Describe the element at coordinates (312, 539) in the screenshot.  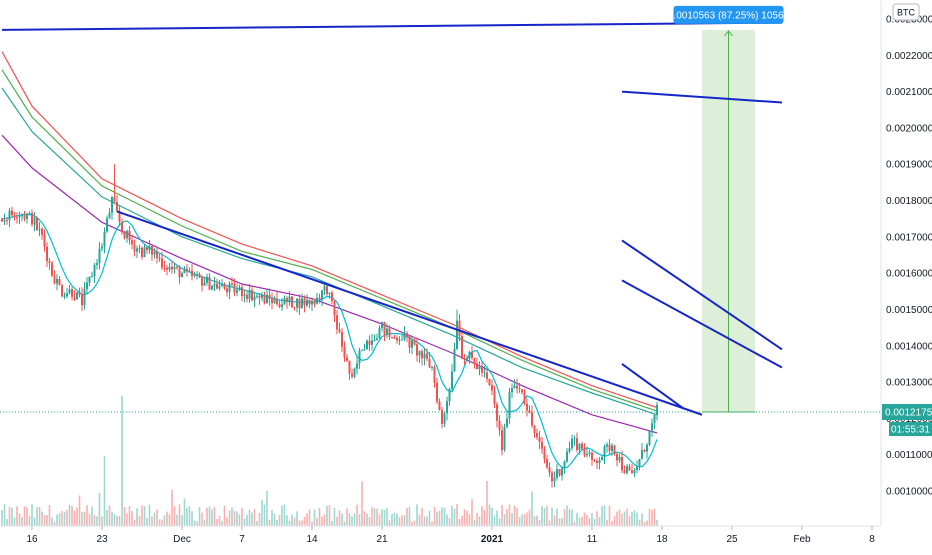
I see `time-tick-label: 14` at that location.